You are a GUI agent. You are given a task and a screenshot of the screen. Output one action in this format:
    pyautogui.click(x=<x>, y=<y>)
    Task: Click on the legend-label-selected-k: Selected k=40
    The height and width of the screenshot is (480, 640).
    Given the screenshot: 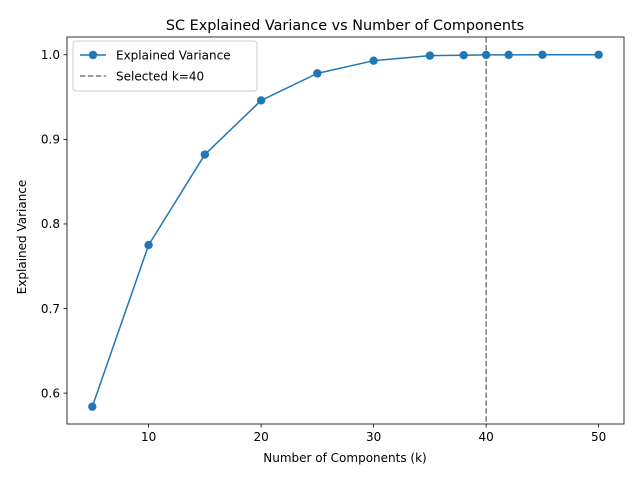 What is the action you would take?
    pyautogui.click(x=160, y=77)
    